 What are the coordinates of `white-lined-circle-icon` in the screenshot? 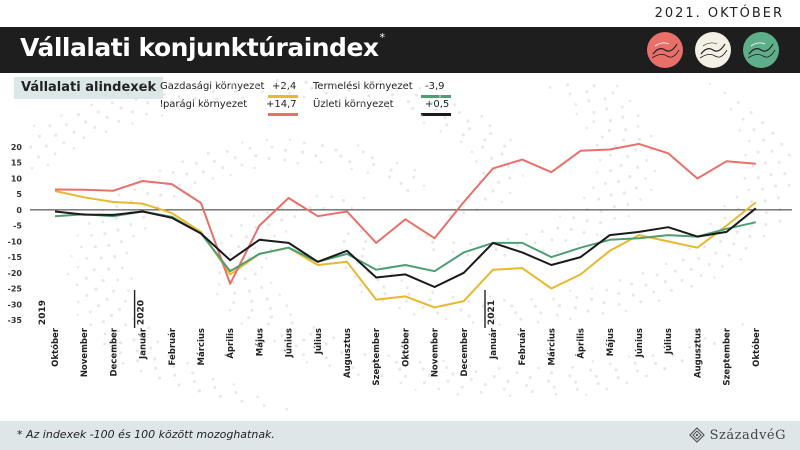 It's located at (713, 50).